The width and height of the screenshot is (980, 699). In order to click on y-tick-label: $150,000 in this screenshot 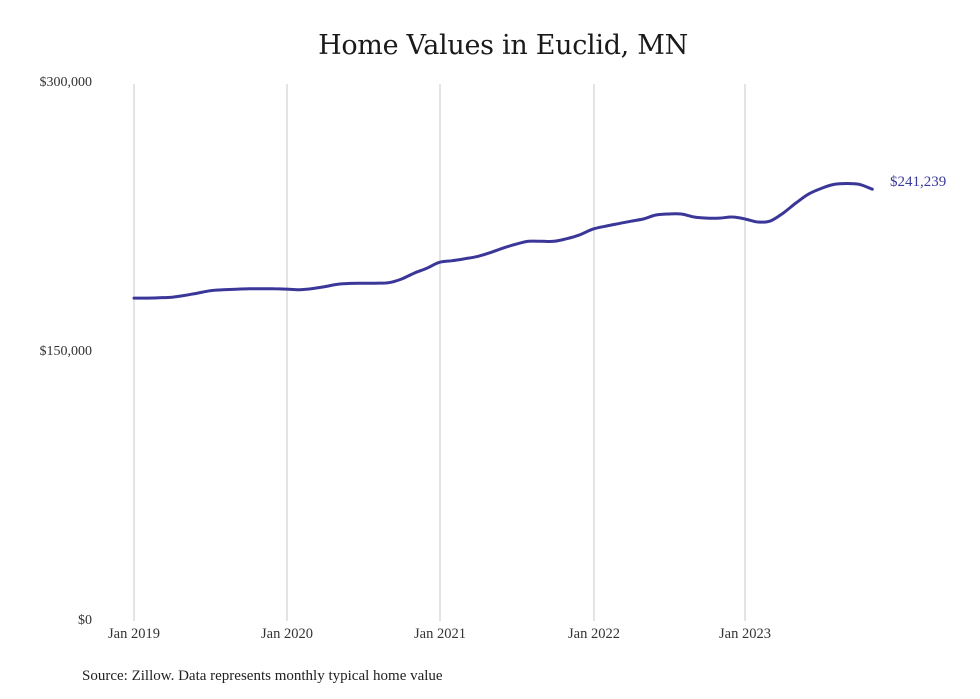, I will do `click(66, 351)`.